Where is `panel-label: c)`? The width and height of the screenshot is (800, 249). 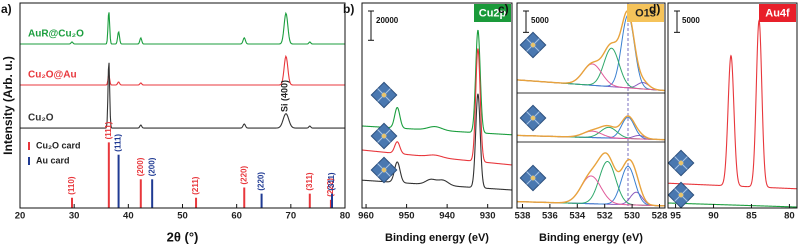 panel-label: c) is located at coordinates (503, 9).